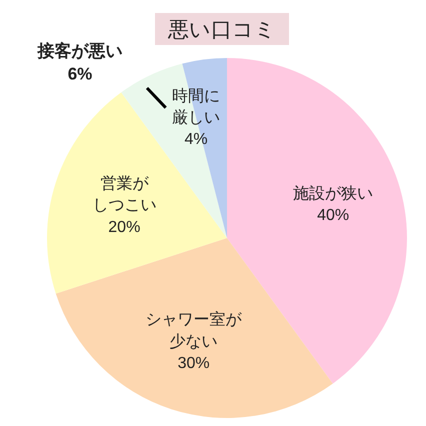  Describe the element at coordinates (196, 139) in the screenshot. I see `data-label: 4%` at that location.